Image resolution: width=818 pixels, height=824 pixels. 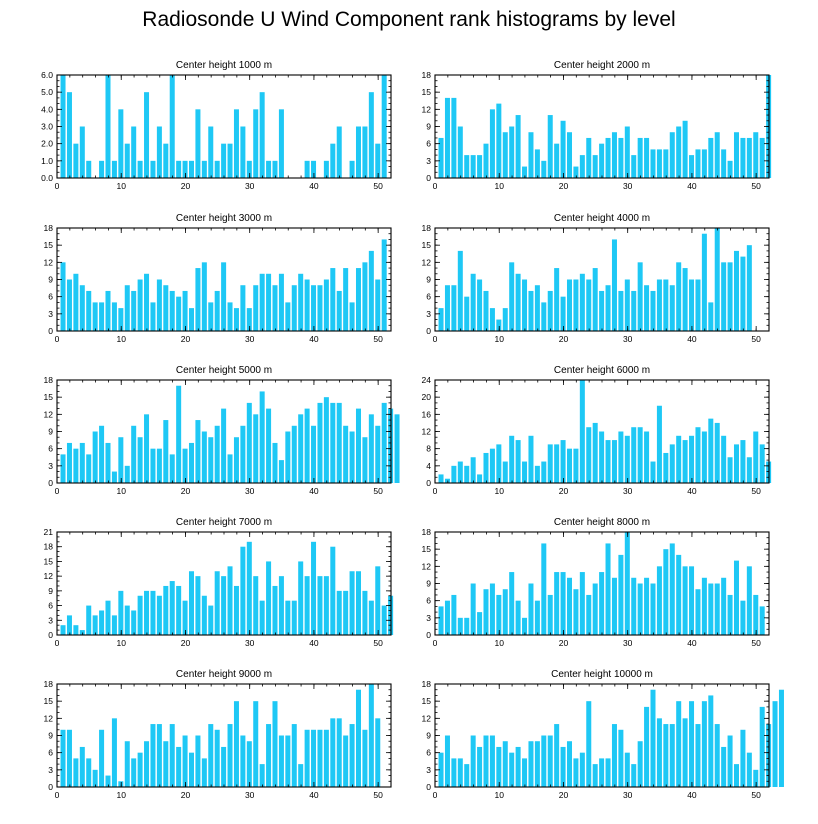 I want to click on panel-7-title: Center height 7000 m, so click(x=224, y=522).